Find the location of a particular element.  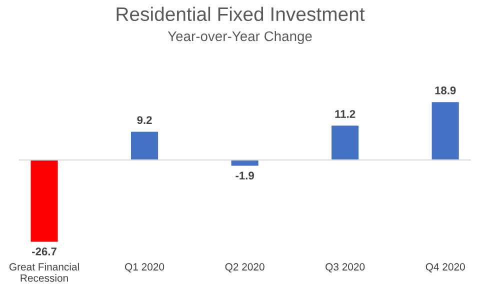

x-tick-label: Q3 2020 is located at coordinates (345, 267).